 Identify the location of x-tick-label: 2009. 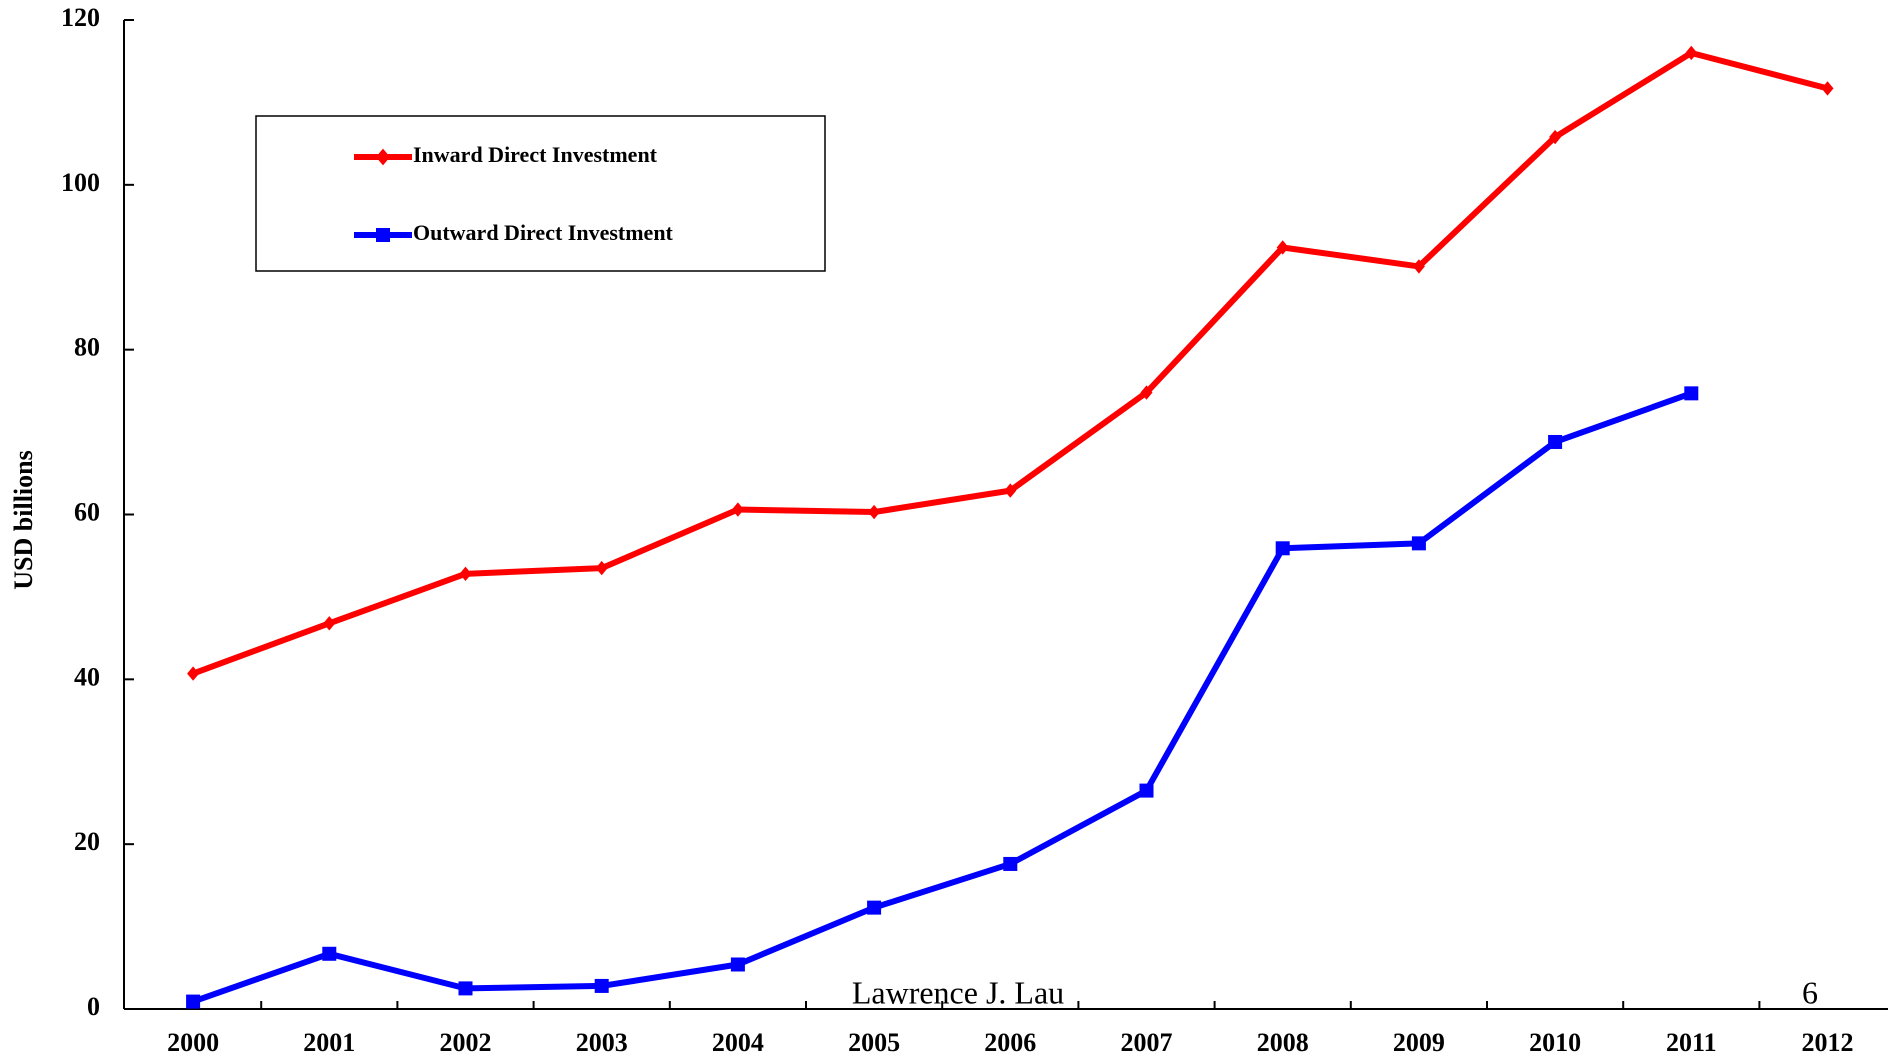
(1419, 1042).